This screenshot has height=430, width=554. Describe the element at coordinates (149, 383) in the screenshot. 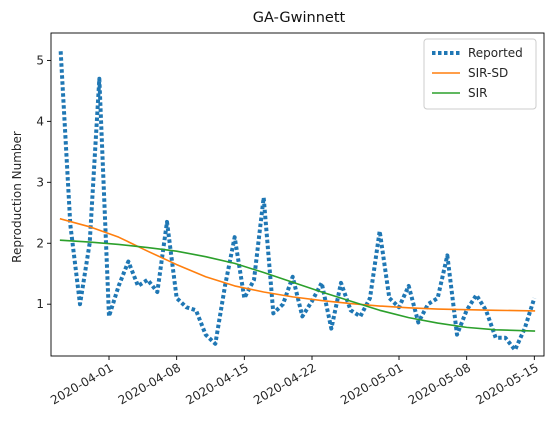

I see `x-tick-label: 2020-04-08` at that location.